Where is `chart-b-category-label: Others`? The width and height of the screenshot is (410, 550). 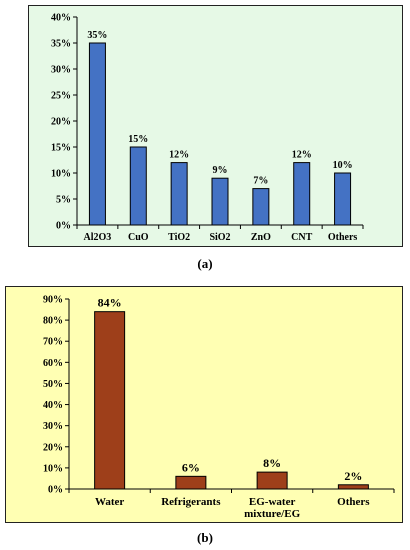
chart-b-category-label: Others is located at coordinates (353, 502).